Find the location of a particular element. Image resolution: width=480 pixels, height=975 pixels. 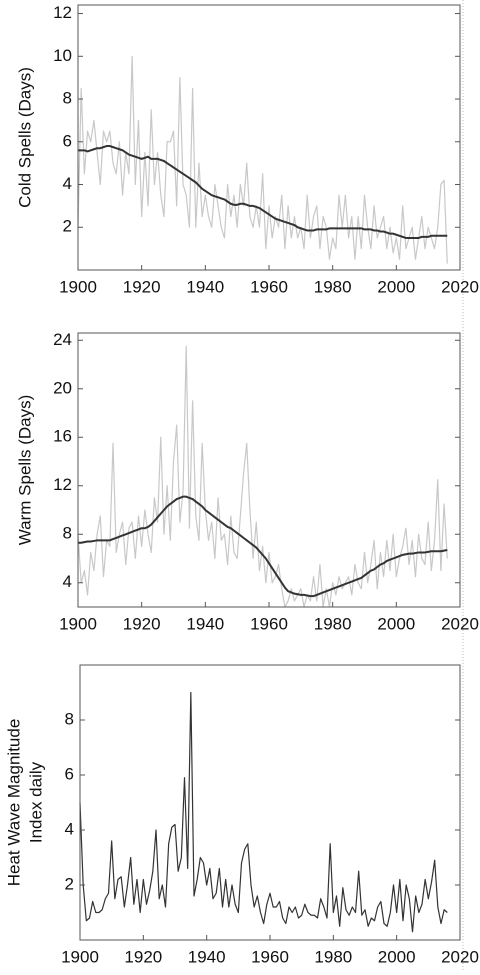

y-axis-label: Heat Wave Magnitude is located at coordinates (13, 803).